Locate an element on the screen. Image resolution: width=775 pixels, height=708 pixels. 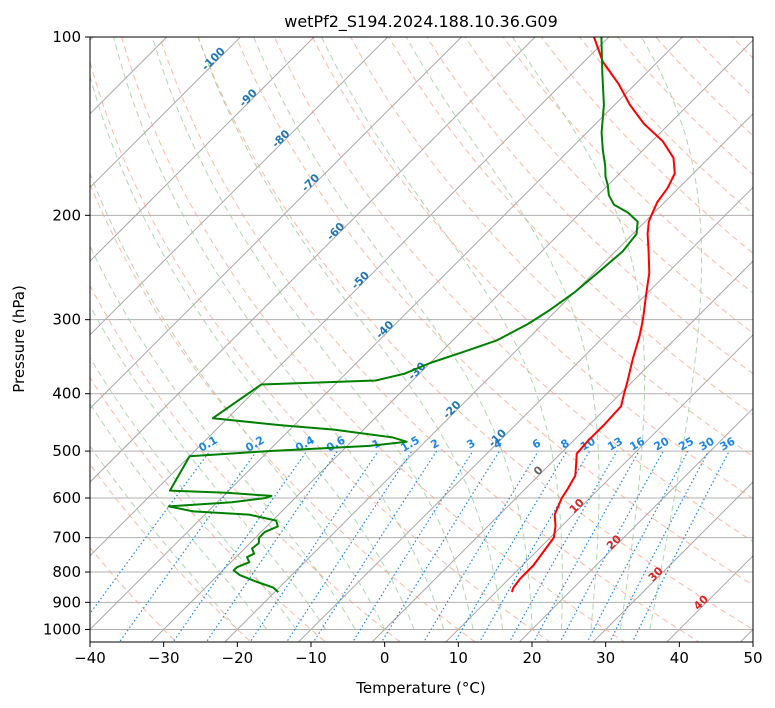
x-tick-label: 10 is located at coordinates (458, 658).